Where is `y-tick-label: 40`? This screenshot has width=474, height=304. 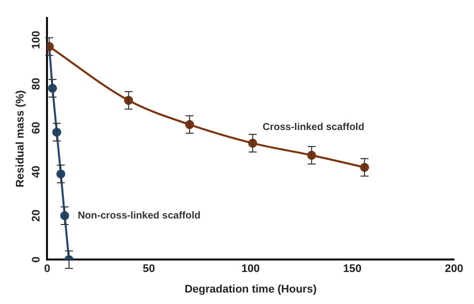 y-tick-label: 40 is located at coordinates (36, 172).